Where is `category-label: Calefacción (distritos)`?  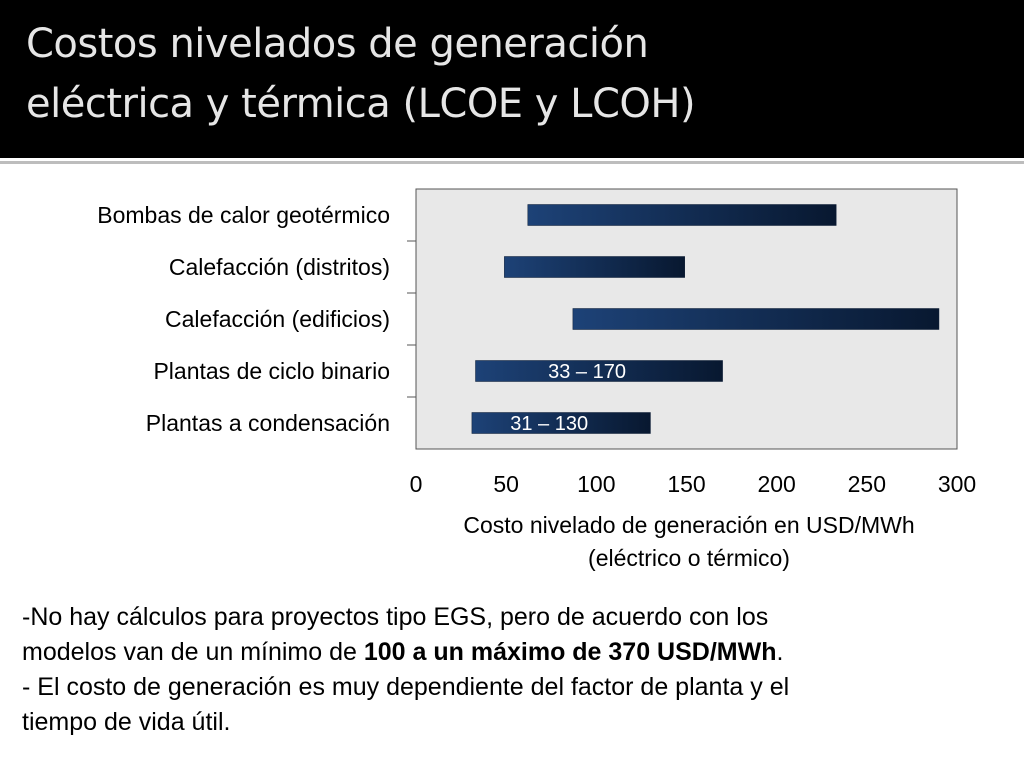 category-label: Calefacción (distritos) is located at coordinates (279, 267).